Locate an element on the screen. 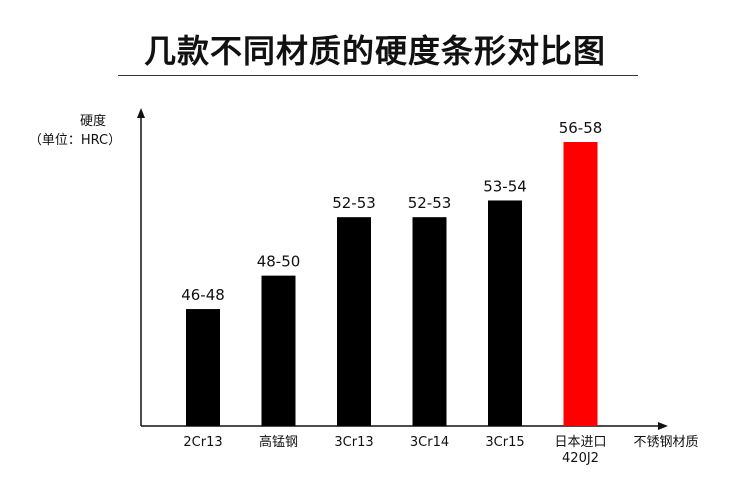 The height and width of the screenshot is (484, 750). category-label: 2Cr13 is located at coordinates (202, 442).